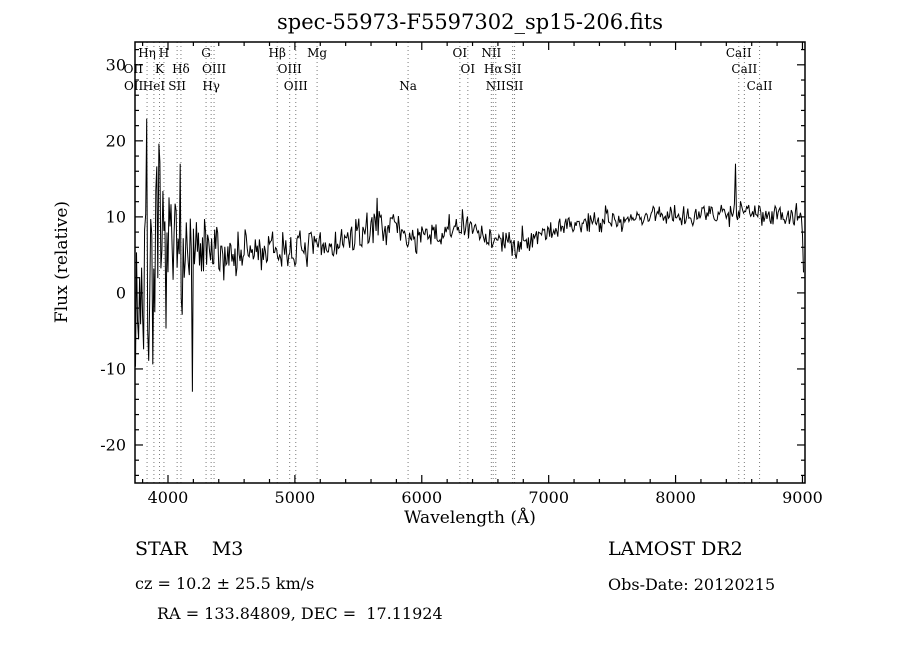 The image size is (900, 650). Describe the element at coordinates (62, 262) in the screenshot. I see `y-axis-label: Flux (relative)` at that location.